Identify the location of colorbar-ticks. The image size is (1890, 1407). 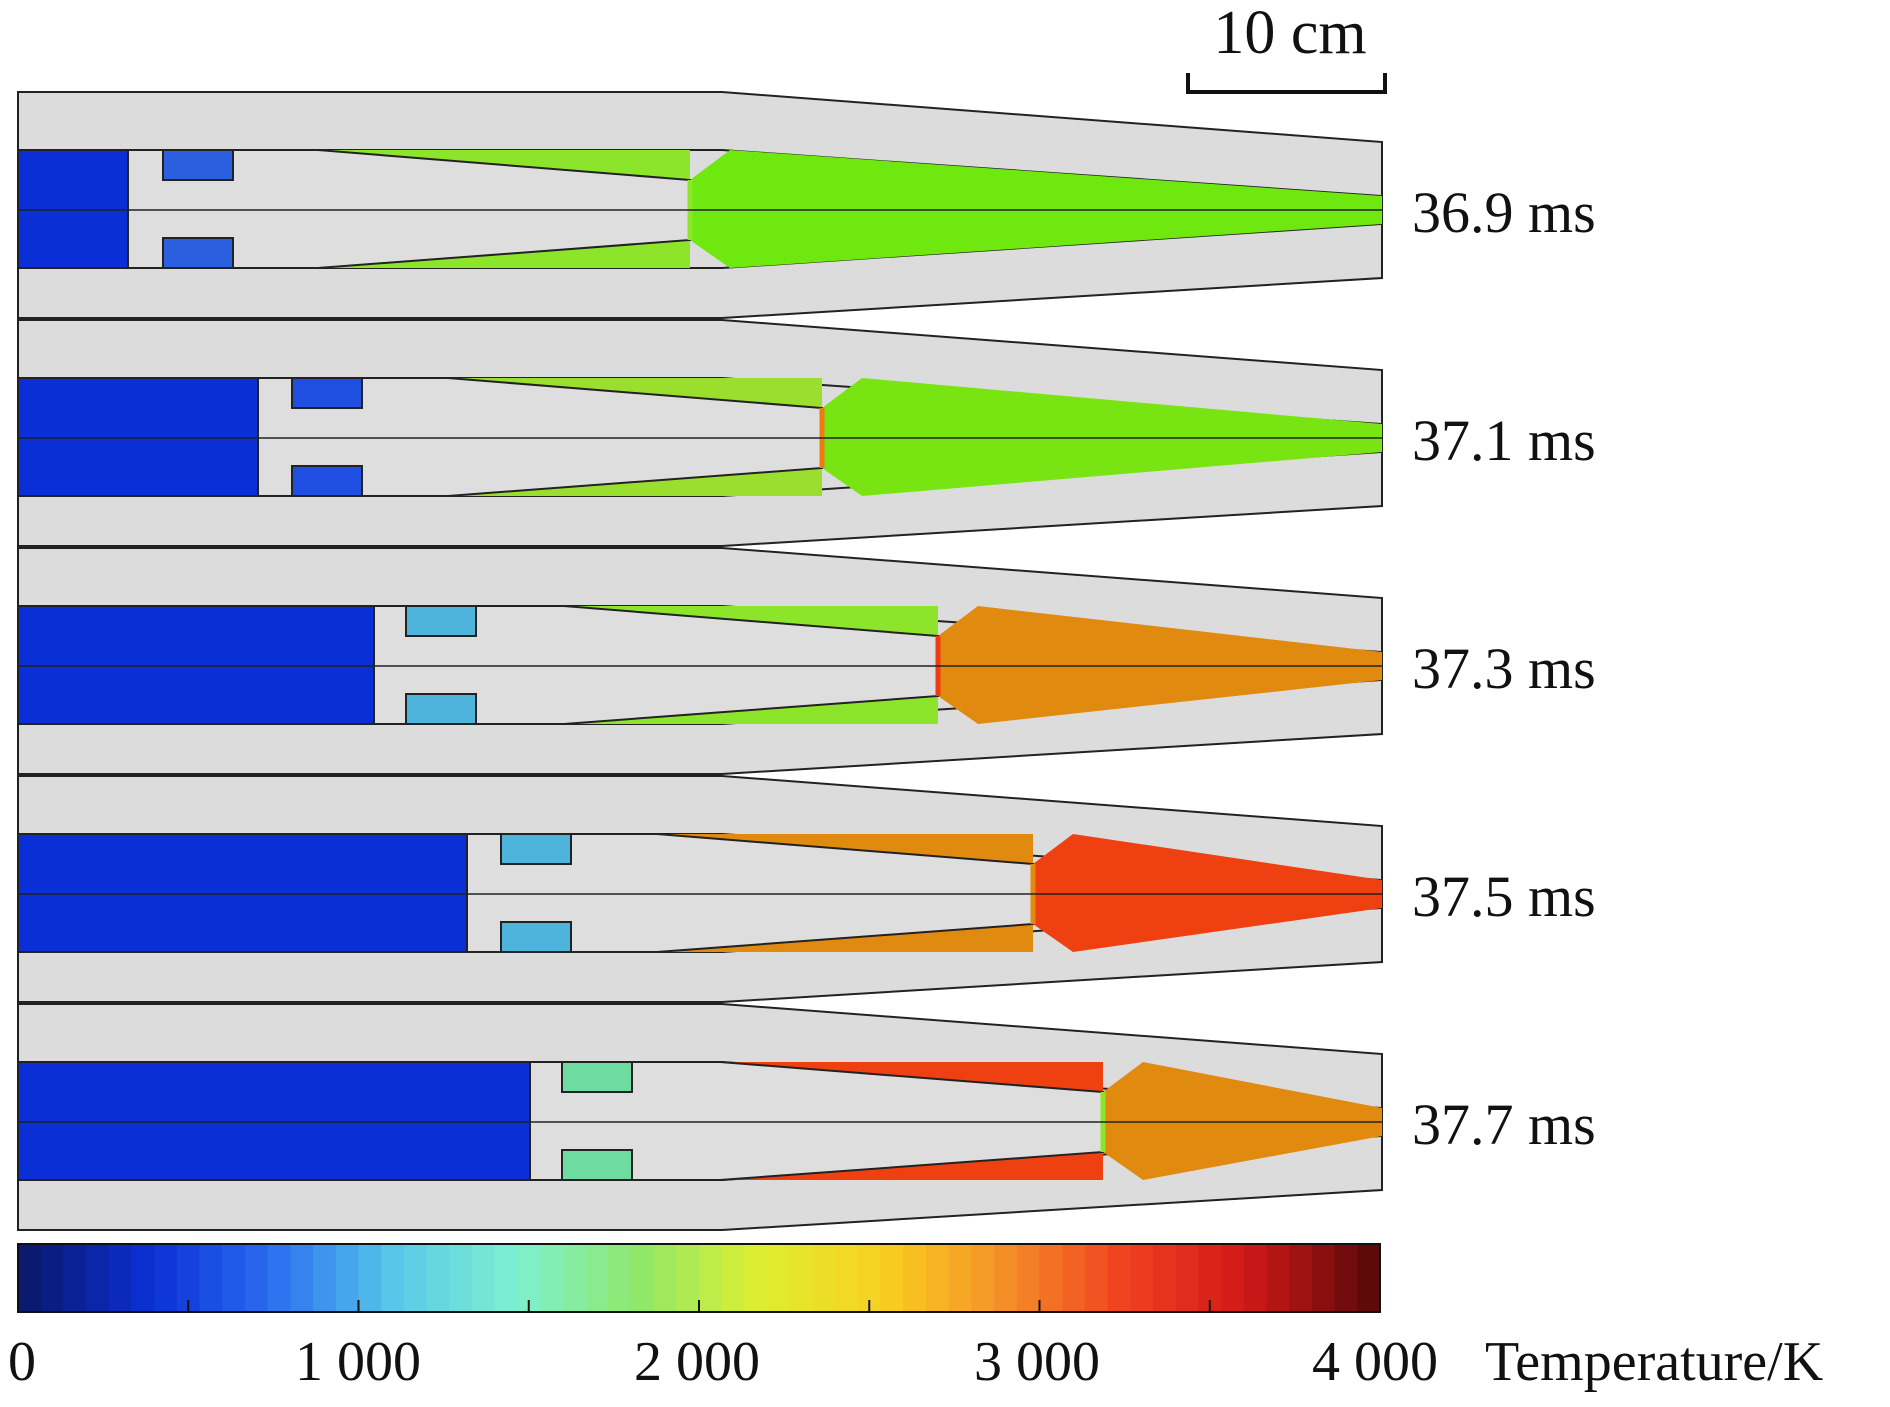
(699, 1306).